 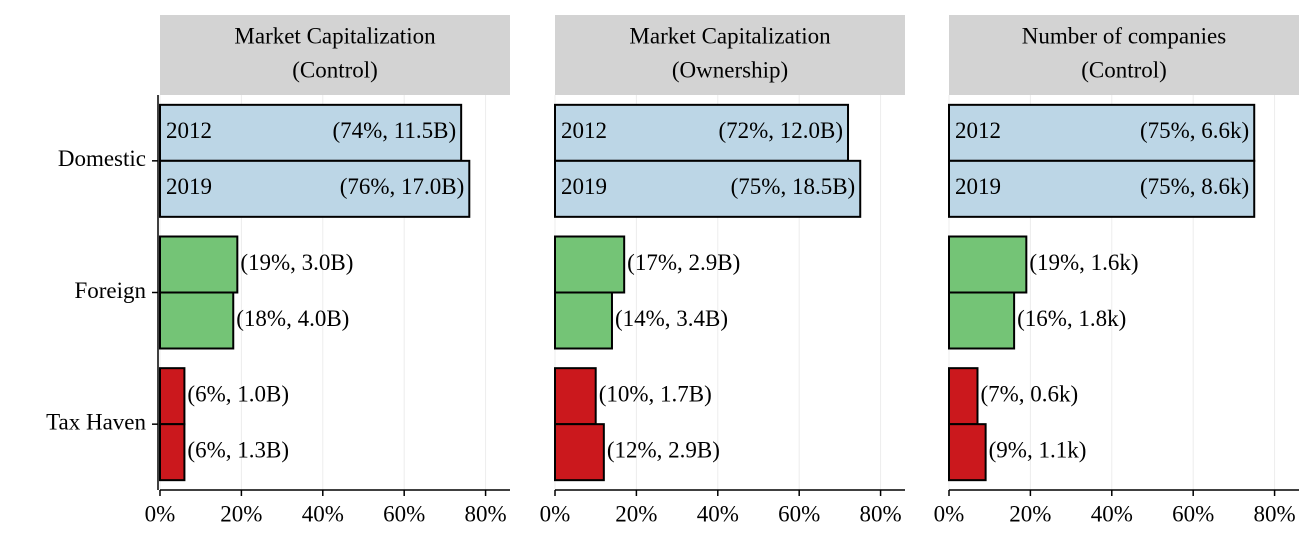 What do you see at coordinates (402, 186) in the screenshot?
I see `value-label: (76%, 17.0B)` at bounding box center [402, 186].